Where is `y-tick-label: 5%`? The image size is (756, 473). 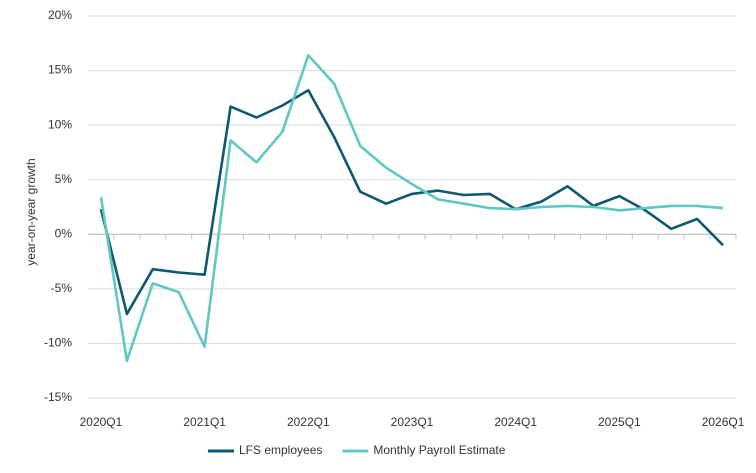 y-tick-label: 5% is located at coordinates (64, 179).